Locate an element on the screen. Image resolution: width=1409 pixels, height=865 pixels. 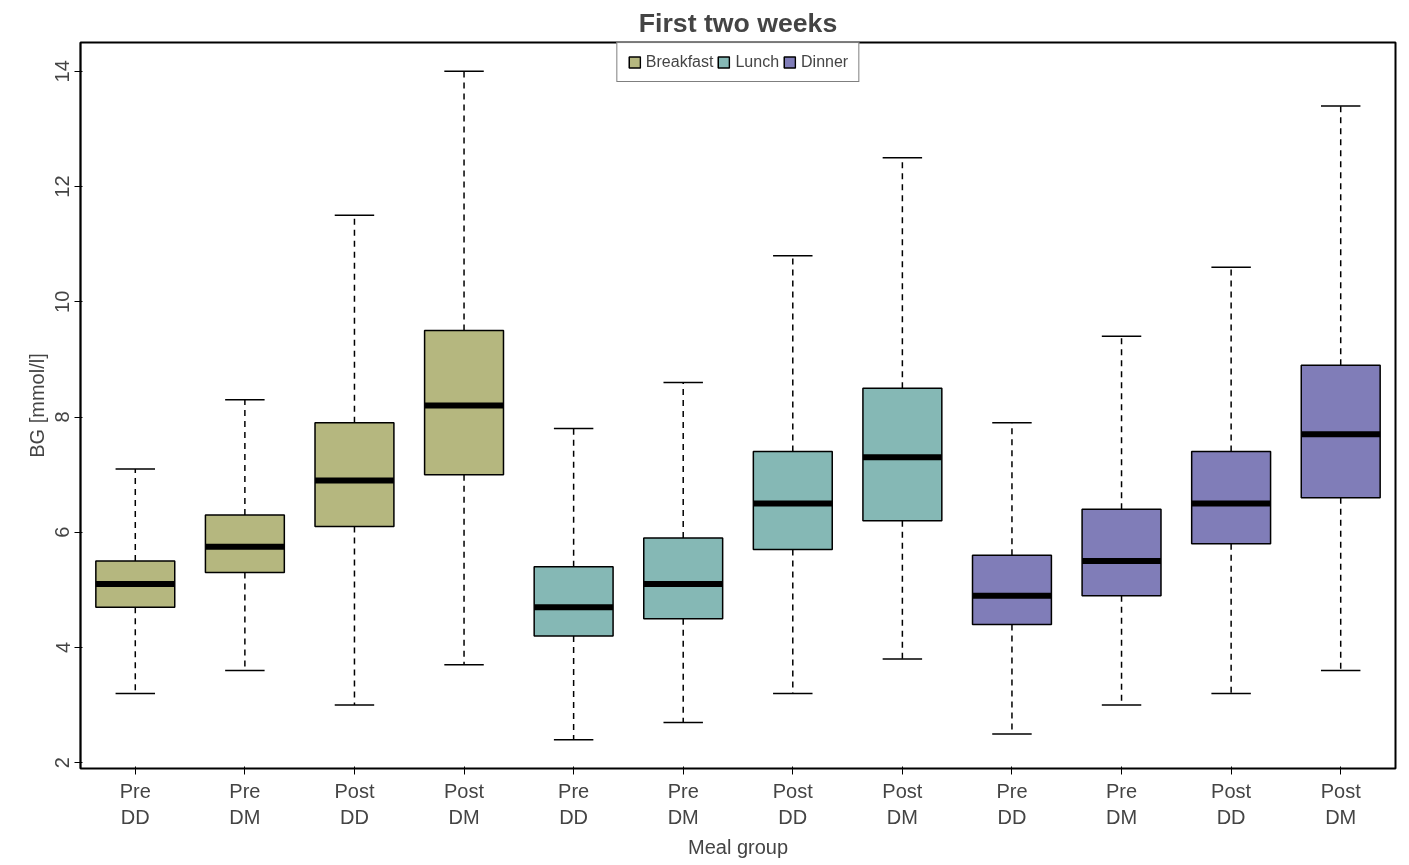
y-tick-label: 2 is located at coordinates (62, 763).